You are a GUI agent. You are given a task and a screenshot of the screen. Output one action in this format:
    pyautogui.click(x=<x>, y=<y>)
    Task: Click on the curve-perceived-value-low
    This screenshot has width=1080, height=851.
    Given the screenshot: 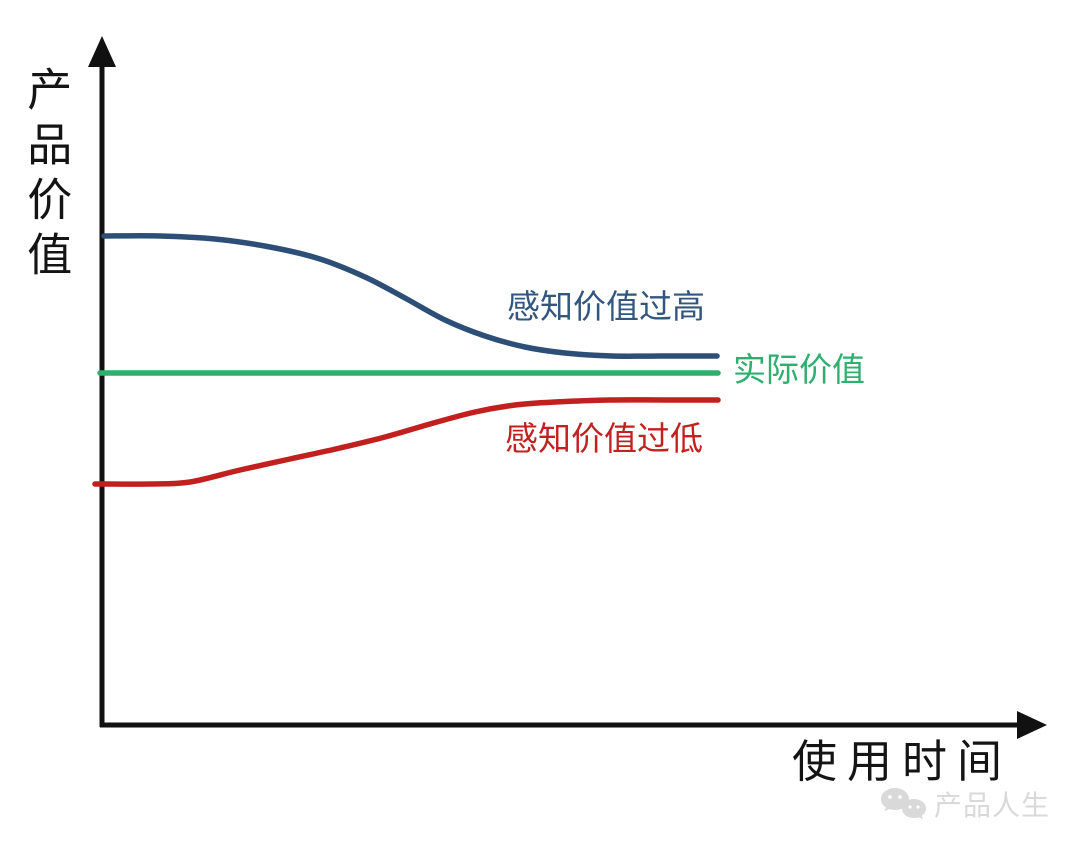 What is the action you would take?
    pyautogui.click(x=406, y=442)
    